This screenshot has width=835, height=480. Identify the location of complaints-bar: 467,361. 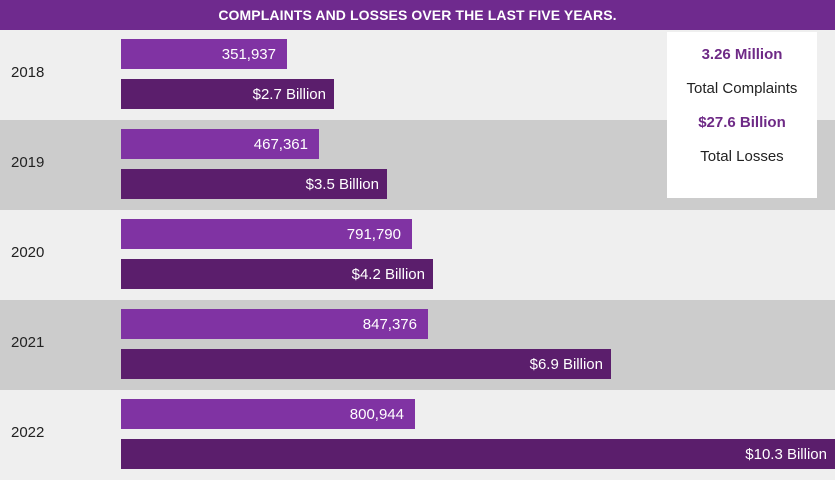
(220, 144).